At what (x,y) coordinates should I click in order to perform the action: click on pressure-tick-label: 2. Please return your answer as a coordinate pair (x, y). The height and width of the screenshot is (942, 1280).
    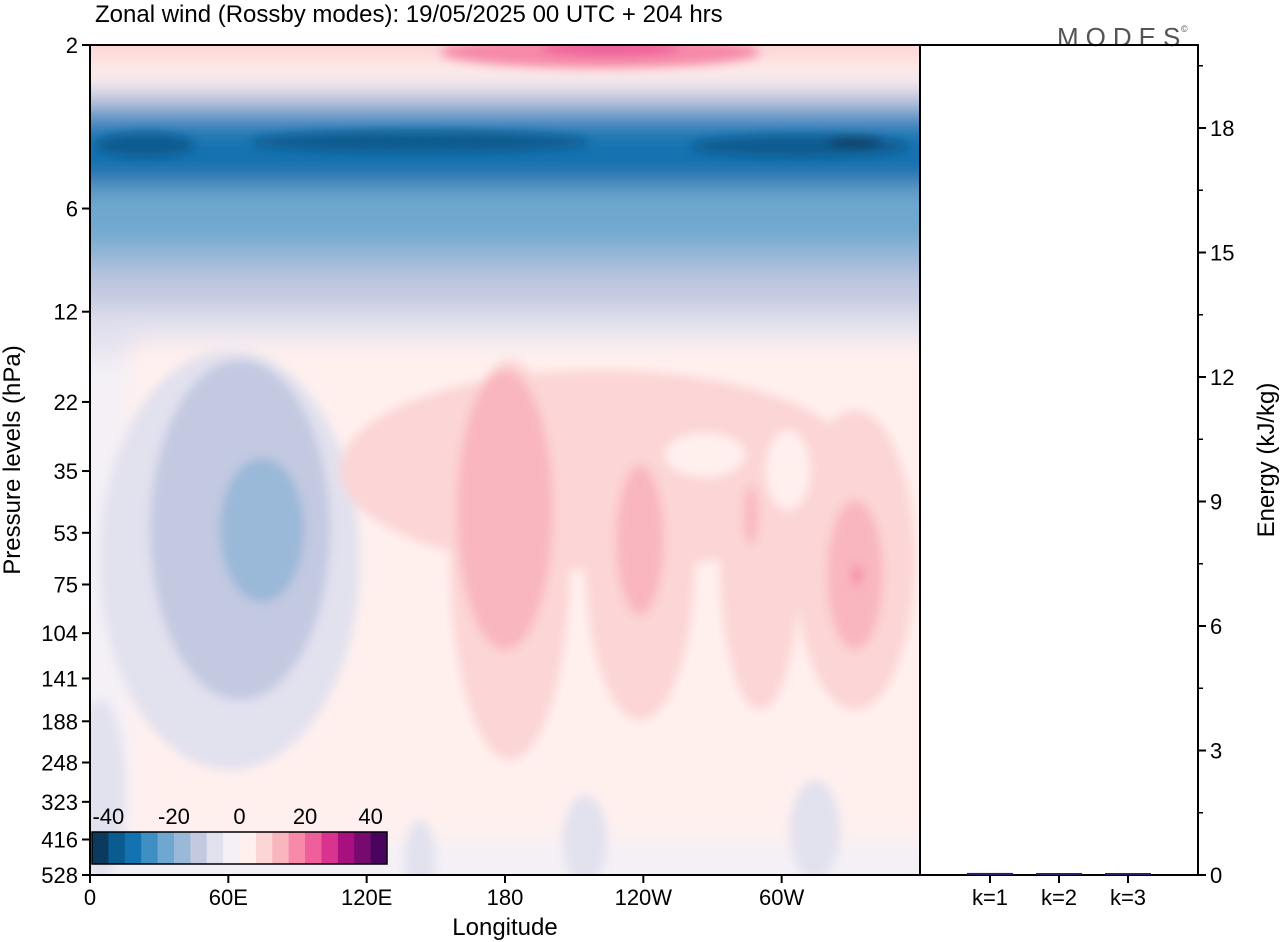
    Looking at the image, I should click on (72, 45).